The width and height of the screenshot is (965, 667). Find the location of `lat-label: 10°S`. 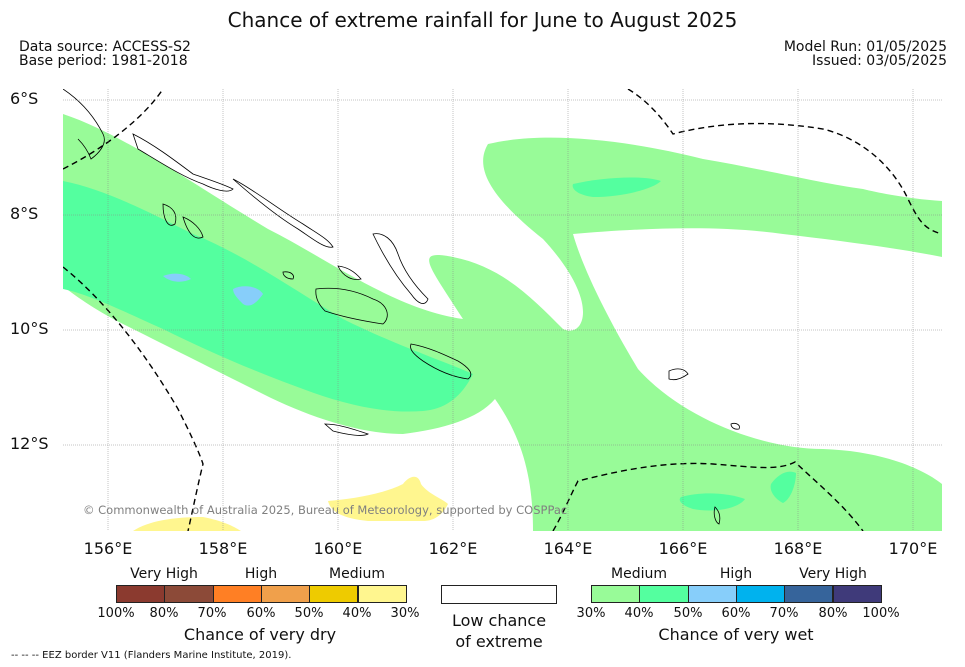

lat-label: 10°S is located at coordinates (29, 328).